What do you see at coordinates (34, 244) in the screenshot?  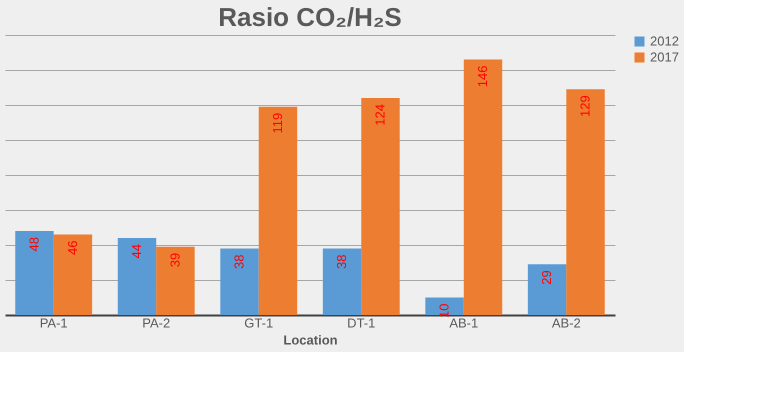 I see `data-label: 48` at bounding box center [34, 244].